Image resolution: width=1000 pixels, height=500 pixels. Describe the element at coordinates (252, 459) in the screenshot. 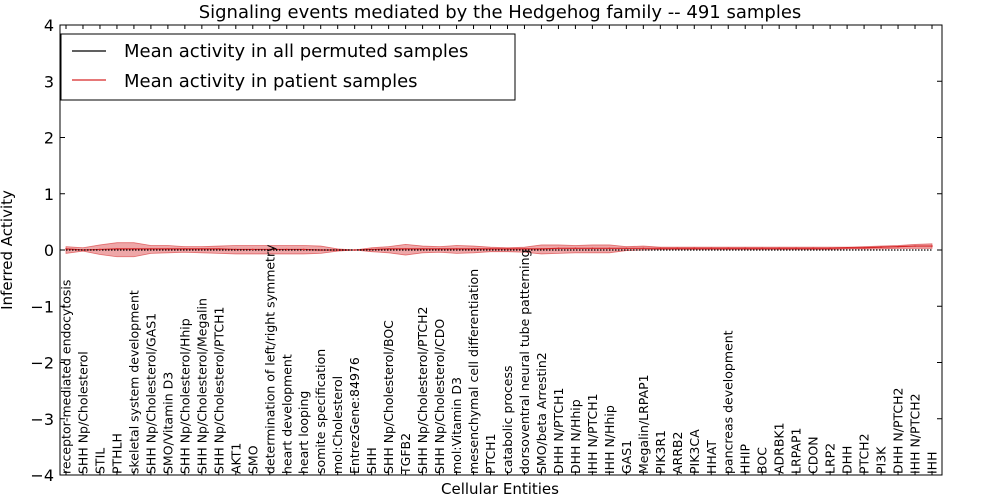

I see `x-tick-label: SMO` at that location.